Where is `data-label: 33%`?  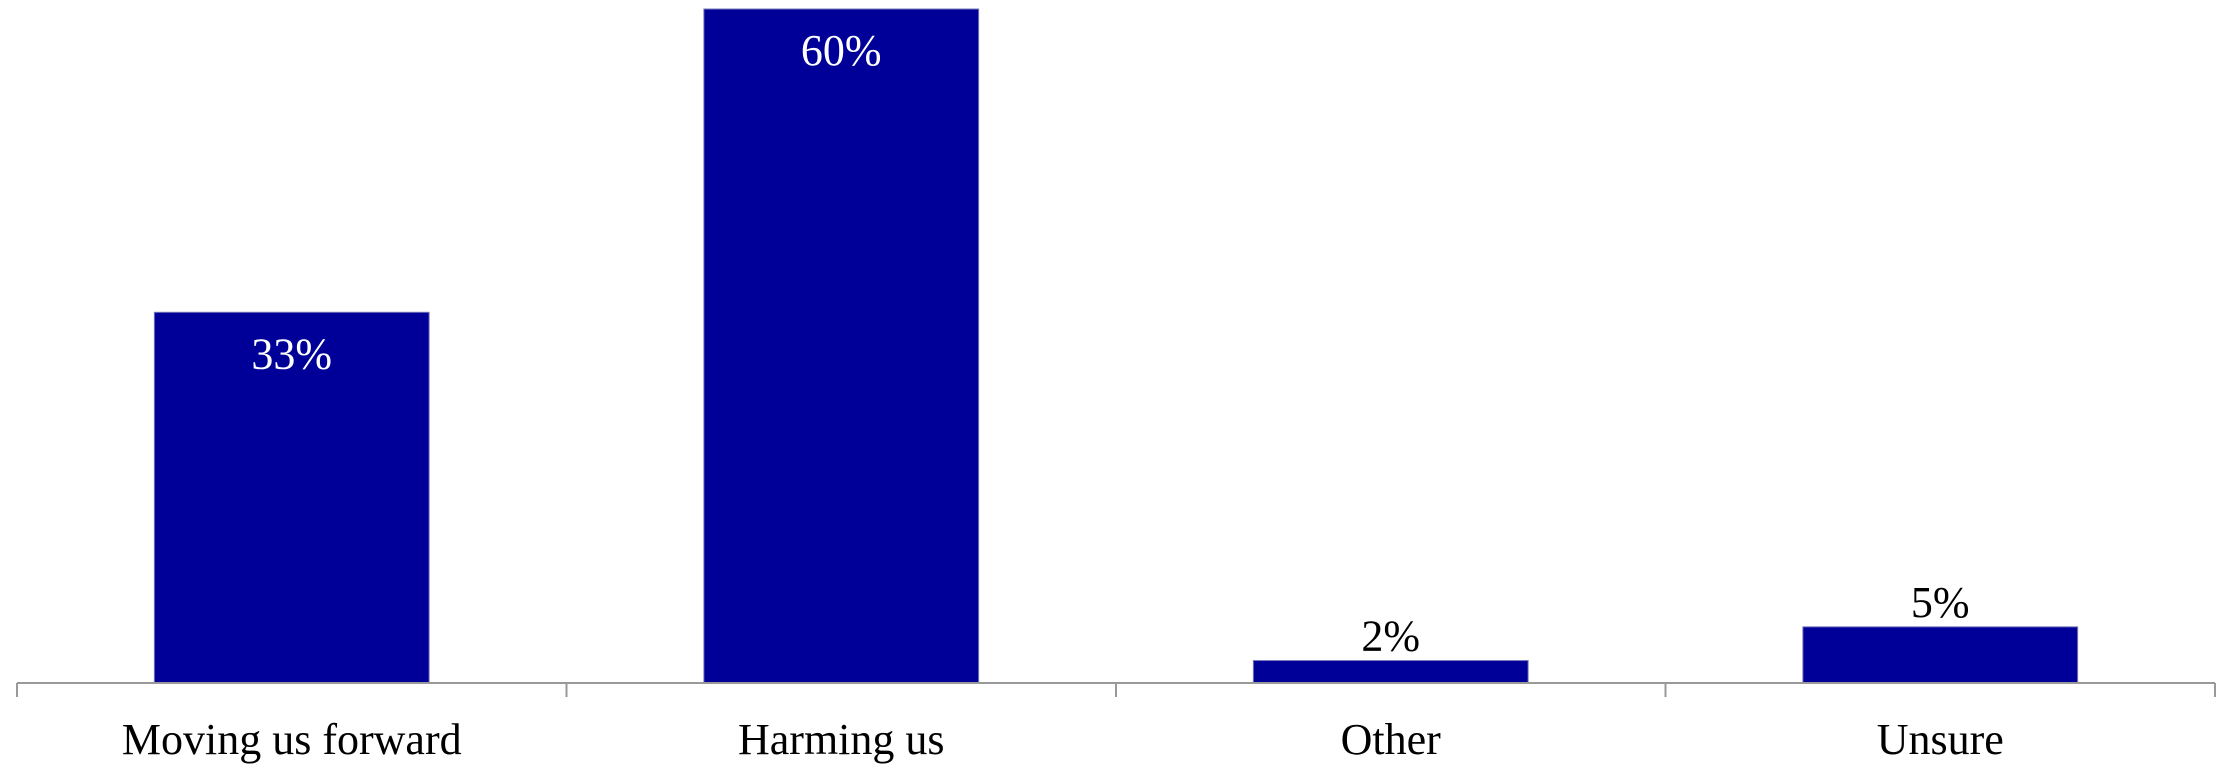 data-label: 33% is located at coordinates (291, 353).